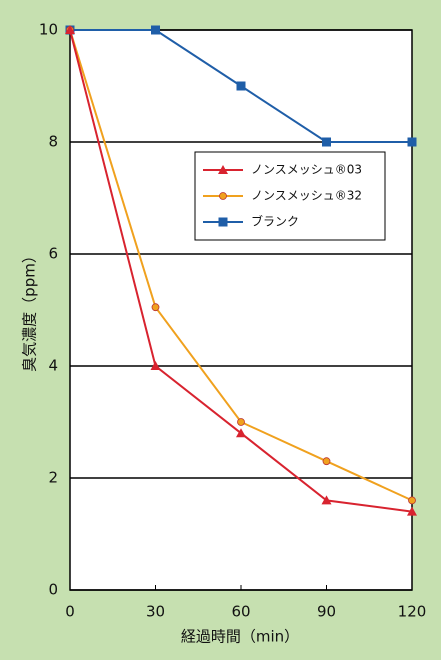  Describe the element at coordinates (53, 366) in the screenshot. I see `y-tick-label: 4` at that location.